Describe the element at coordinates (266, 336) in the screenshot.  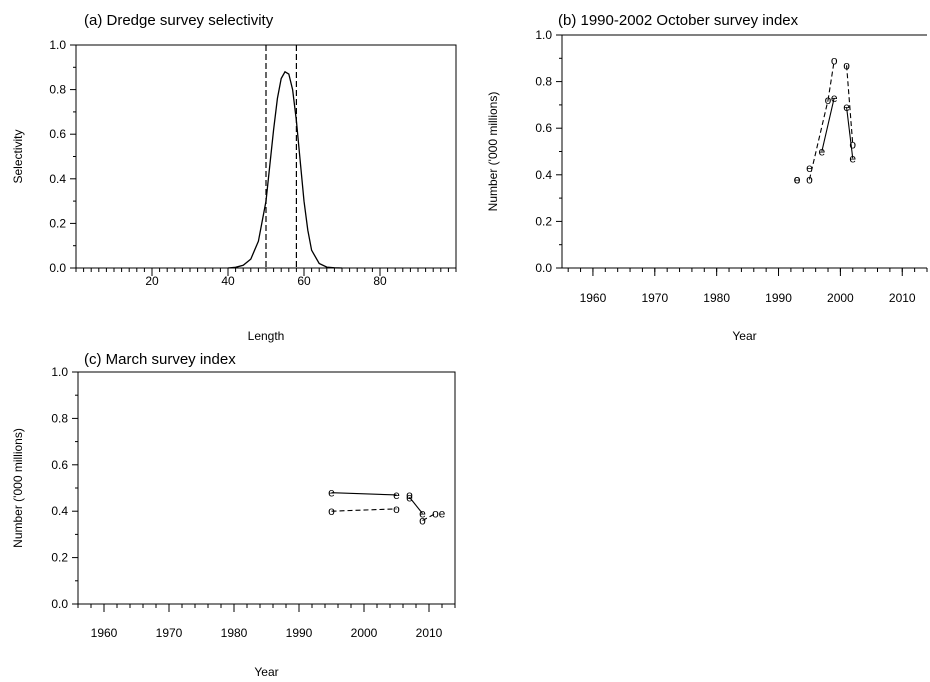
I see `x-axis-label: Length` at that location.